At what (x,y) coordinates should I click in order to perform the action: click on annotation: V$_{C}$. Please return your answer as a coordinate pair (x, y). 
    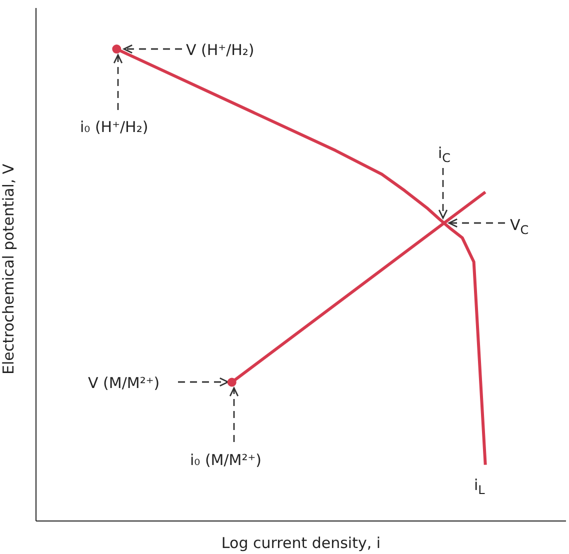
    Looking at the image, I should click on (519, 226).